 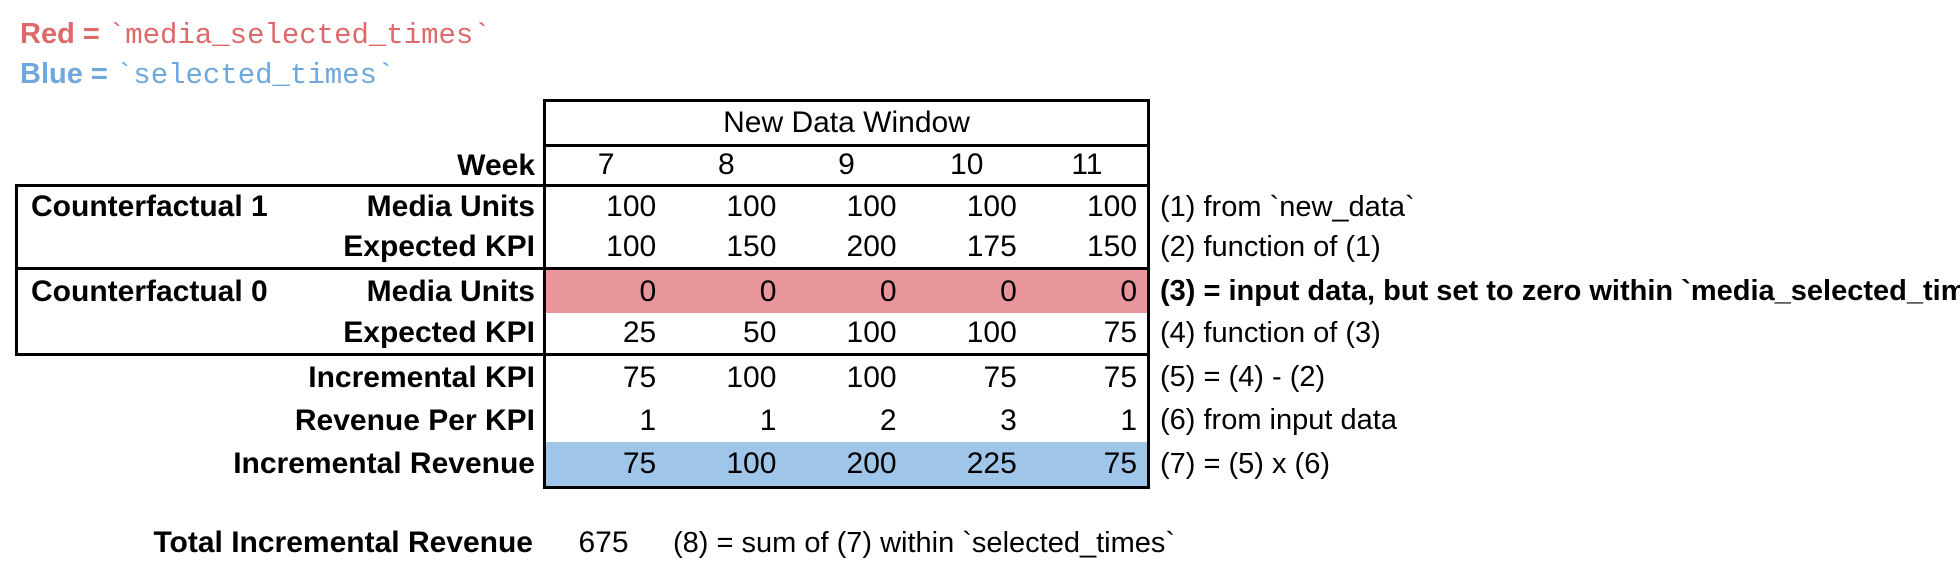 What do you see at coordinates (255, 75) in the screenshot?
I see `legend-blue-code: `selected_times`` at bounding box center [255, 75].